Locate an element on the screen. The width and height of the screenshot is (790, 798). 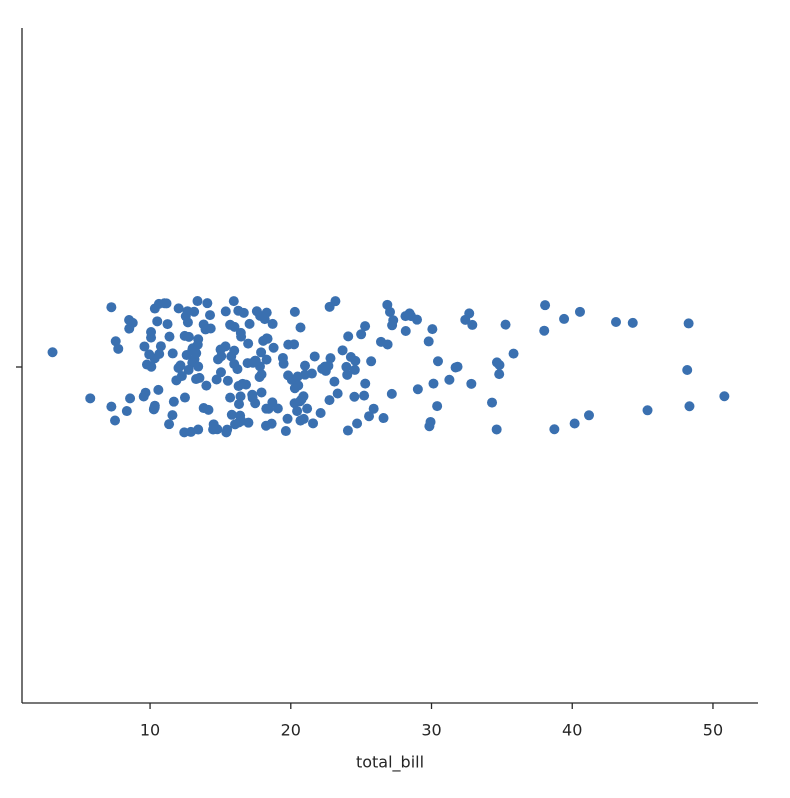
x-tick-label: 40 is located at coordinates (572, 730).